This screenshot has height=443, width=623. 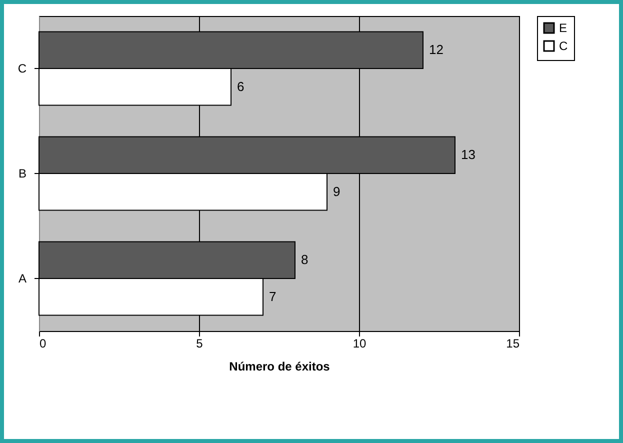 What do you see at coordinates (563, 28) in the screenshot?
I see `legend-label: E` at bounding box center [563, 28].